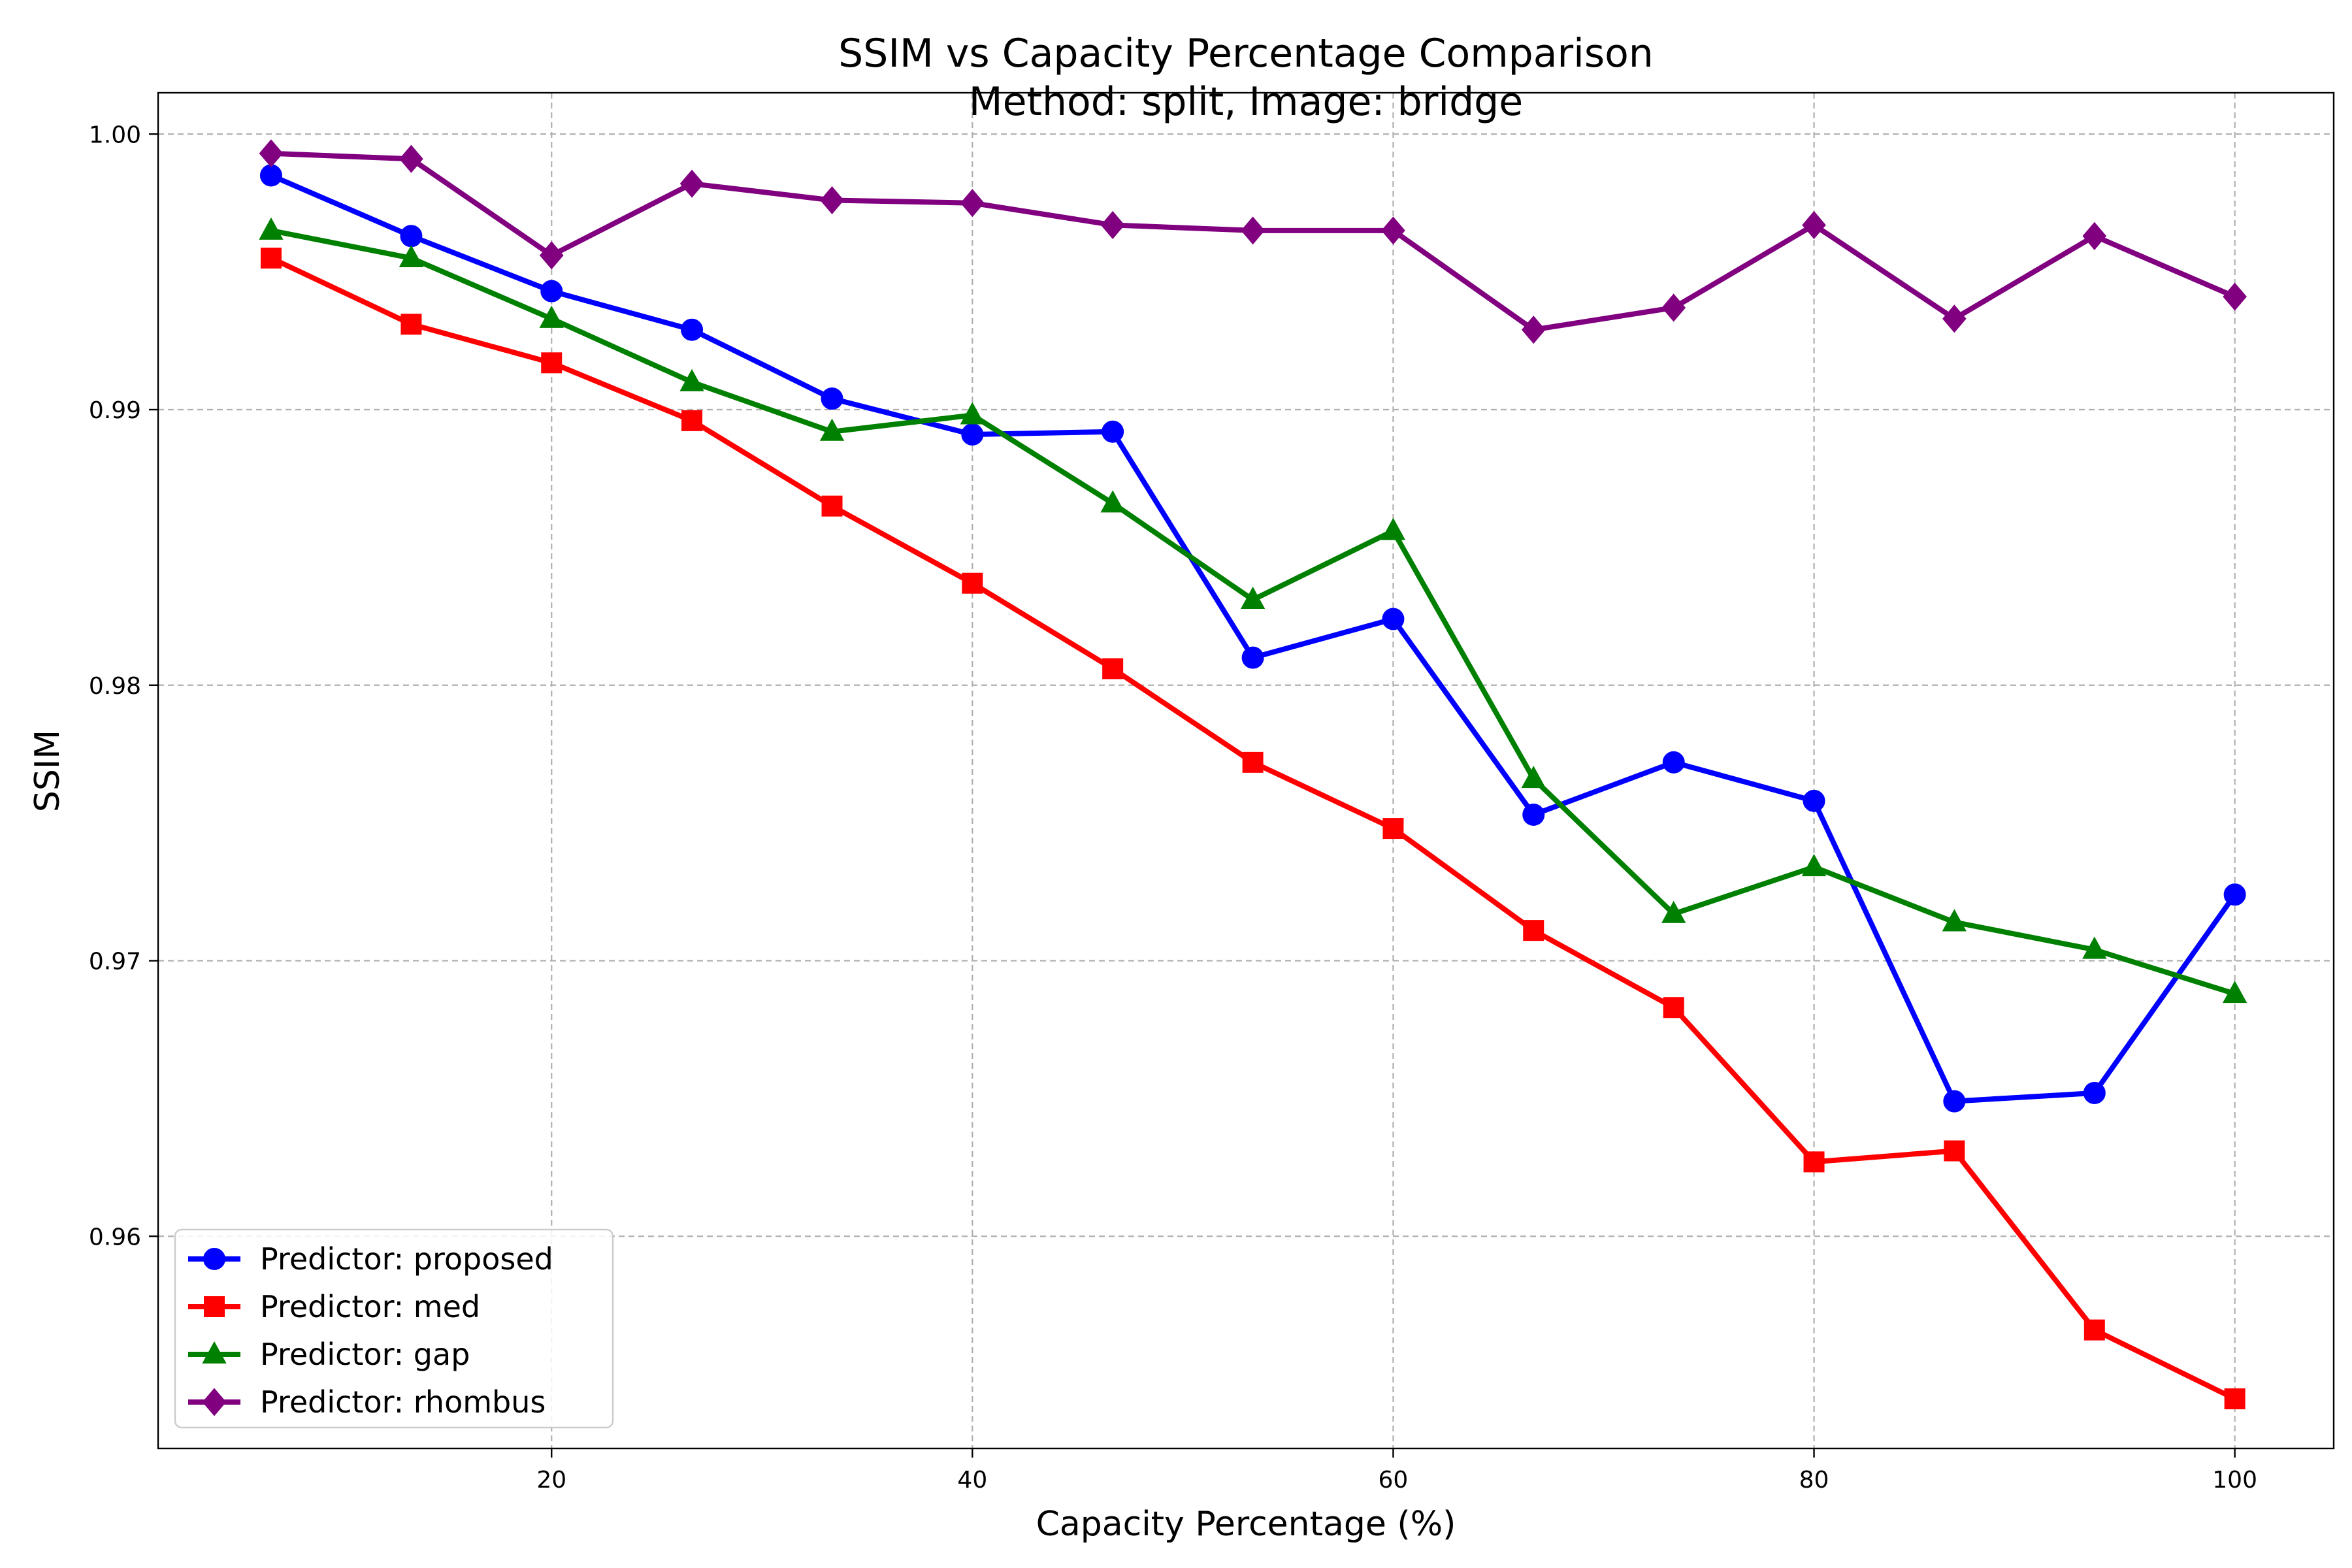 The image size is (2352, 1568). I want to click on x-tick-label: 60, so click(1394, 1480).